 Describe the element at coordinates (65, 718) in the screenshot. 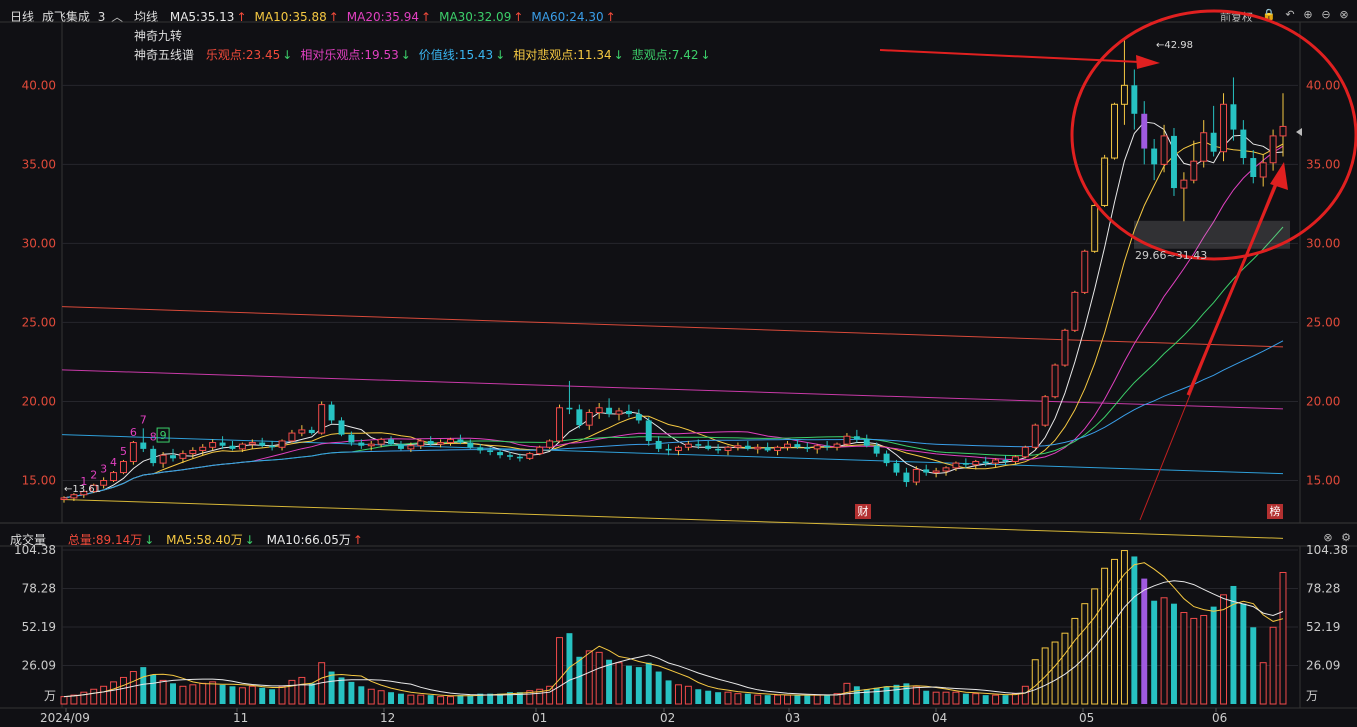

I see `time-axis-label: 2024/09` at that location.